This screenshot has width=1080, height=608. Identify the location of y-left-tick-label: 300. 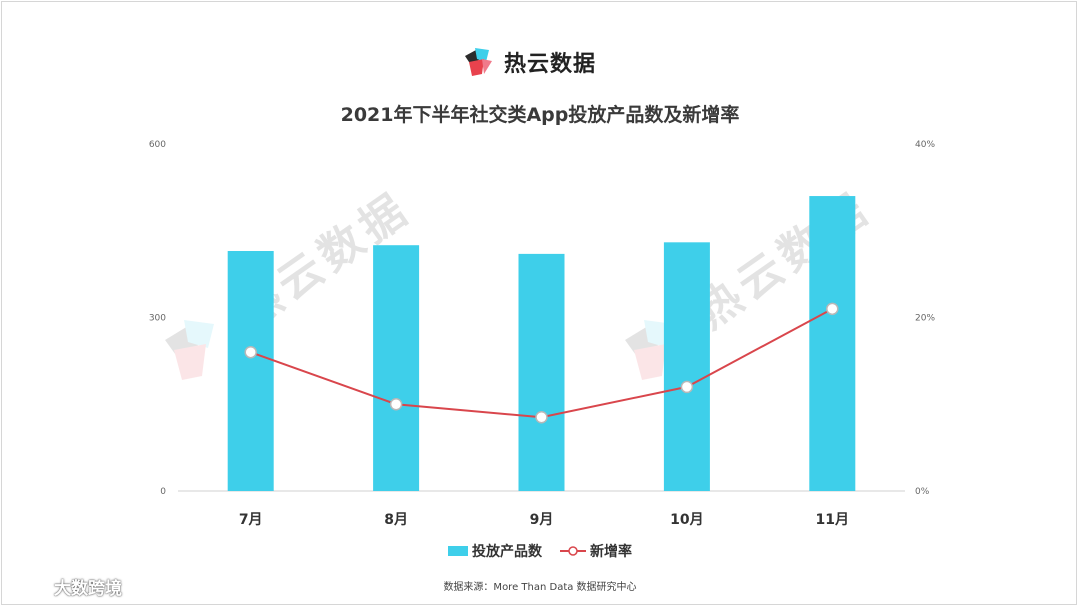
(157, 319).